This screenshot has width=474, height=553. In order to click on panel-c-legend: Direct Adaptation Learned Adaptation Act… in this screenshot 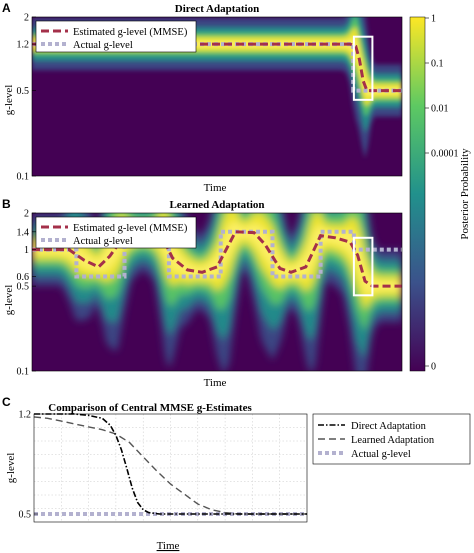, I will do `click(391, 439)`.